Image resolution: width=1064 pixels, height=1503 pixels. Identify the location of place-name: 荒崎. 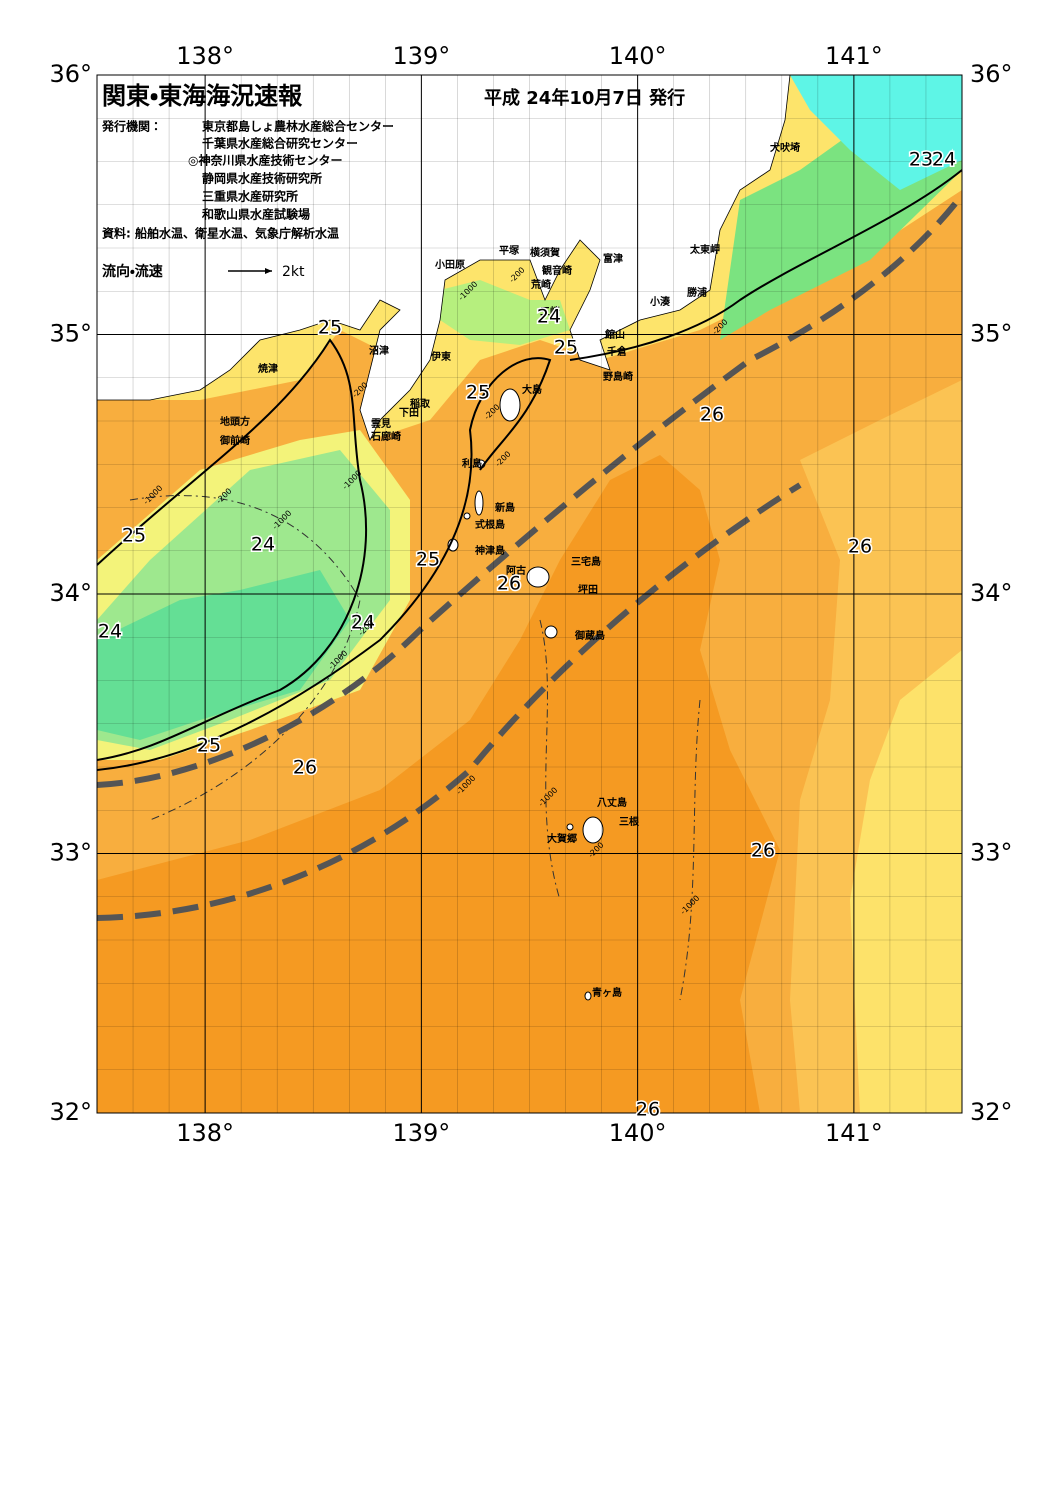
(540, 284).